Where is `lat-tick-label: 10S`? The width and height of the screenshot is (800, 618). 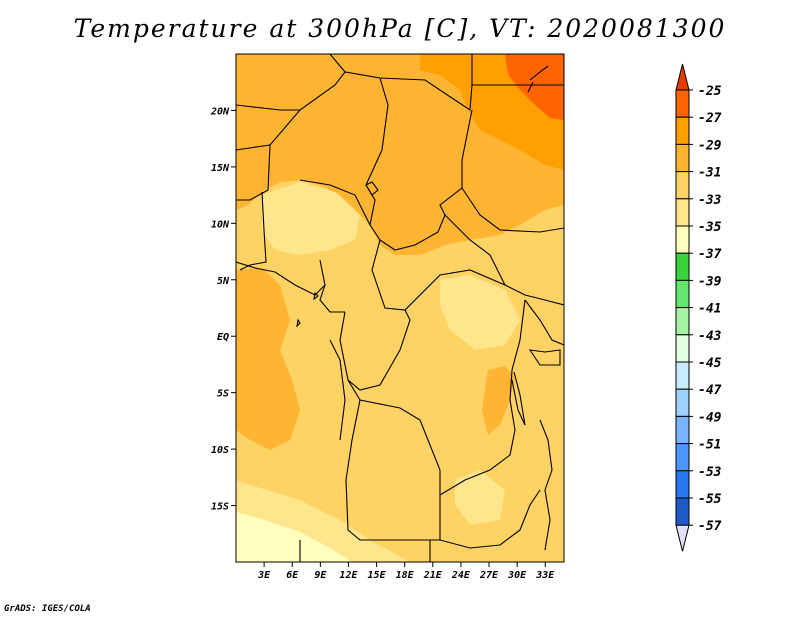 lat-tick-label: 10S is located at coordinates (220, 450).